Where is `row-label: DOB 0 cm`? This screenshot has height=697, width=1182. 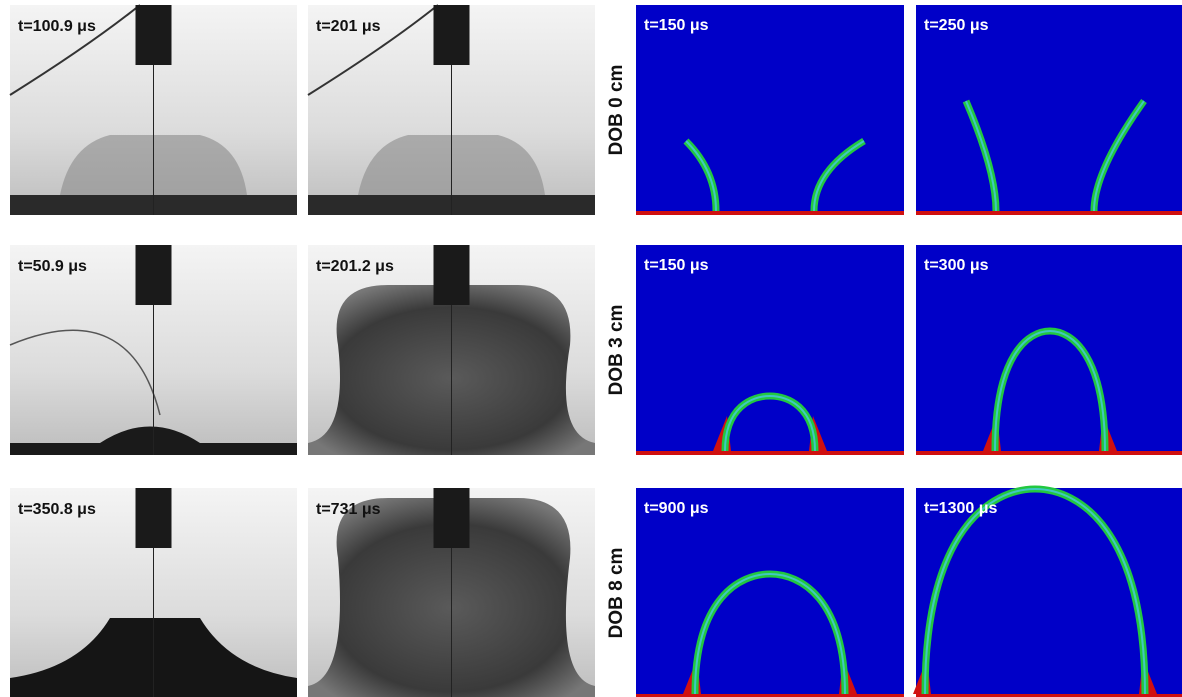
row-label: DOB 0 cm is located at coordinates (616, 110).